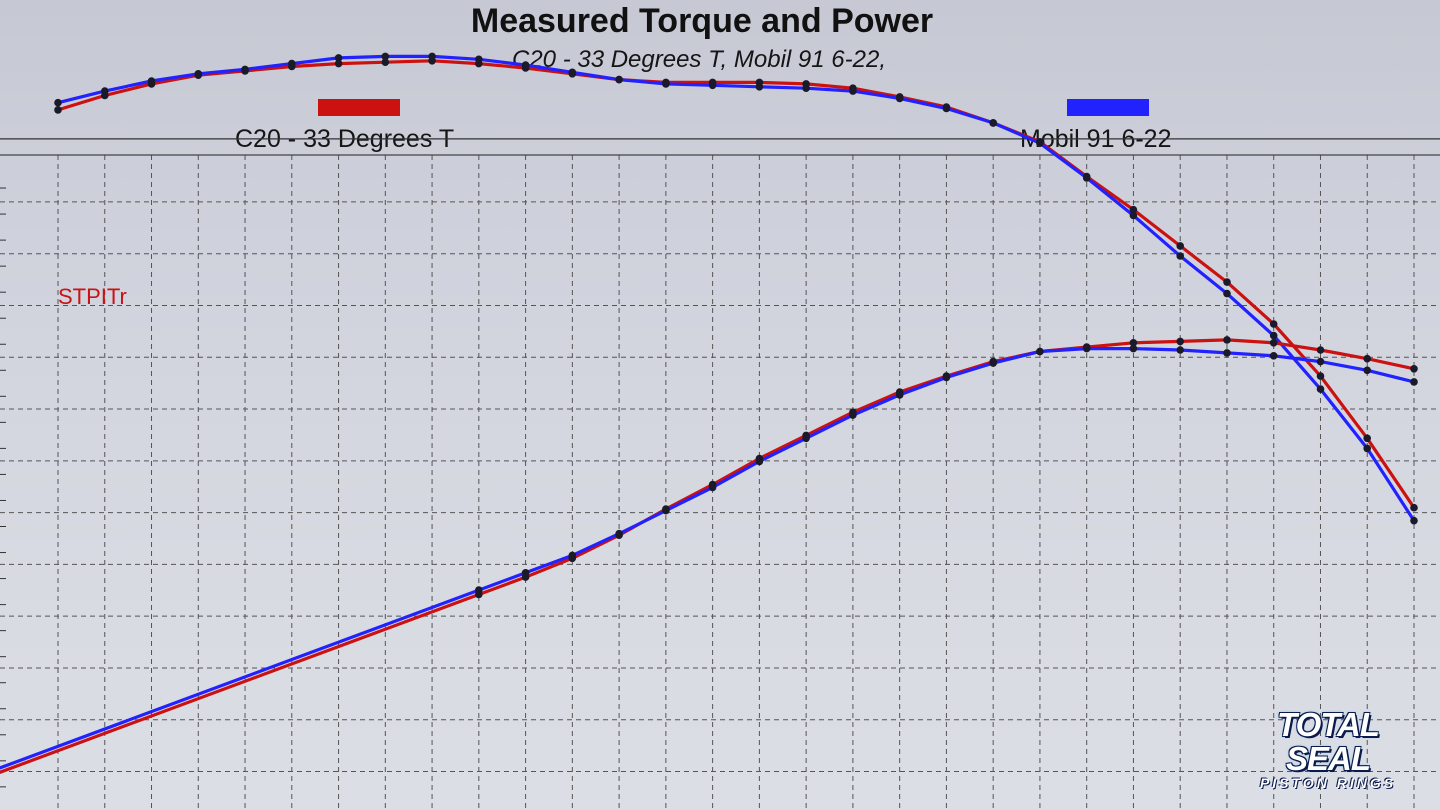  I want to click on legend-swatch-mobil, so click(1108, 107).